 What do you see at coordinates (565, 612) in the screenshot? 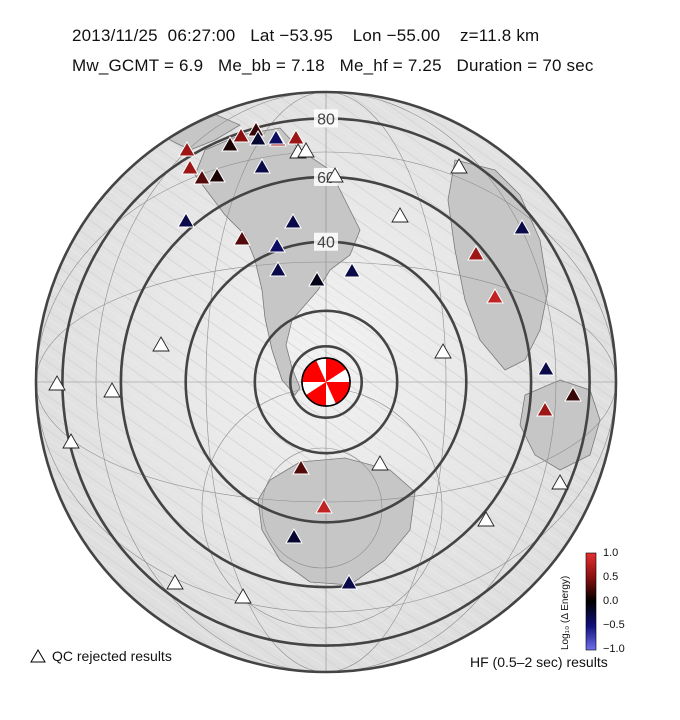
I see `colorbar-title: Log₁₀ (Δ Energy)` at bounding box center [565, 612].